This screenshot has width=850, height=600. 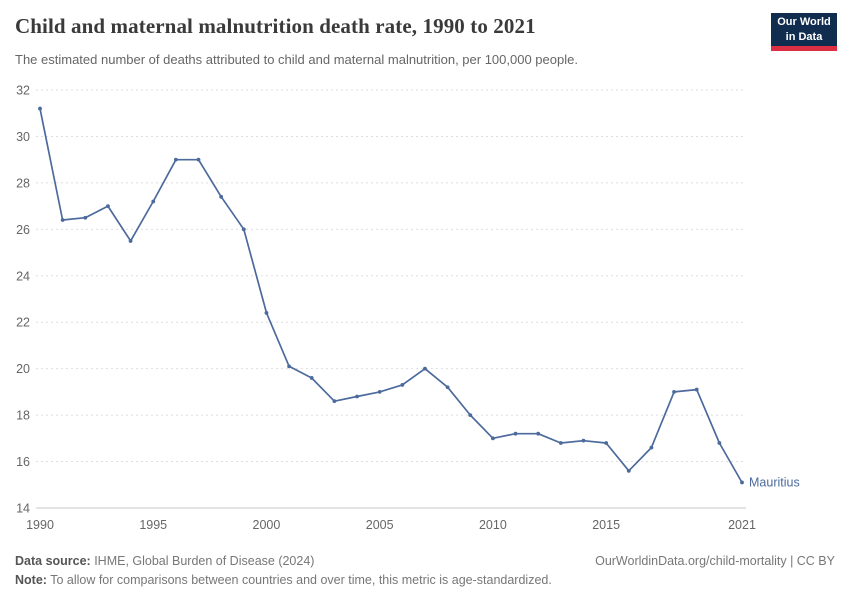 What do you see at coordinates (23, 276) in the screenshot?
I see `y-tick-label: 24` at bounding box center [23, 276].